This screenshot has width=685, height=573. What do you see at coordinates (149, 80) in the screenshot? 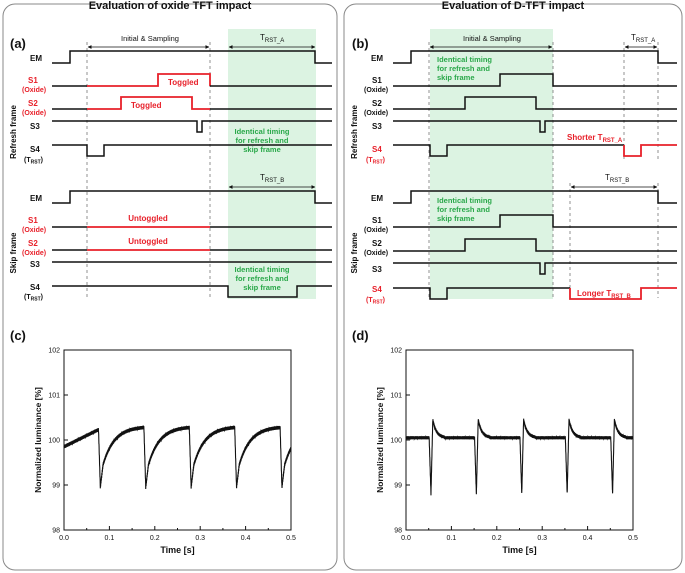
I see `s1-wave-a-red` at bounding box center [149, 80].